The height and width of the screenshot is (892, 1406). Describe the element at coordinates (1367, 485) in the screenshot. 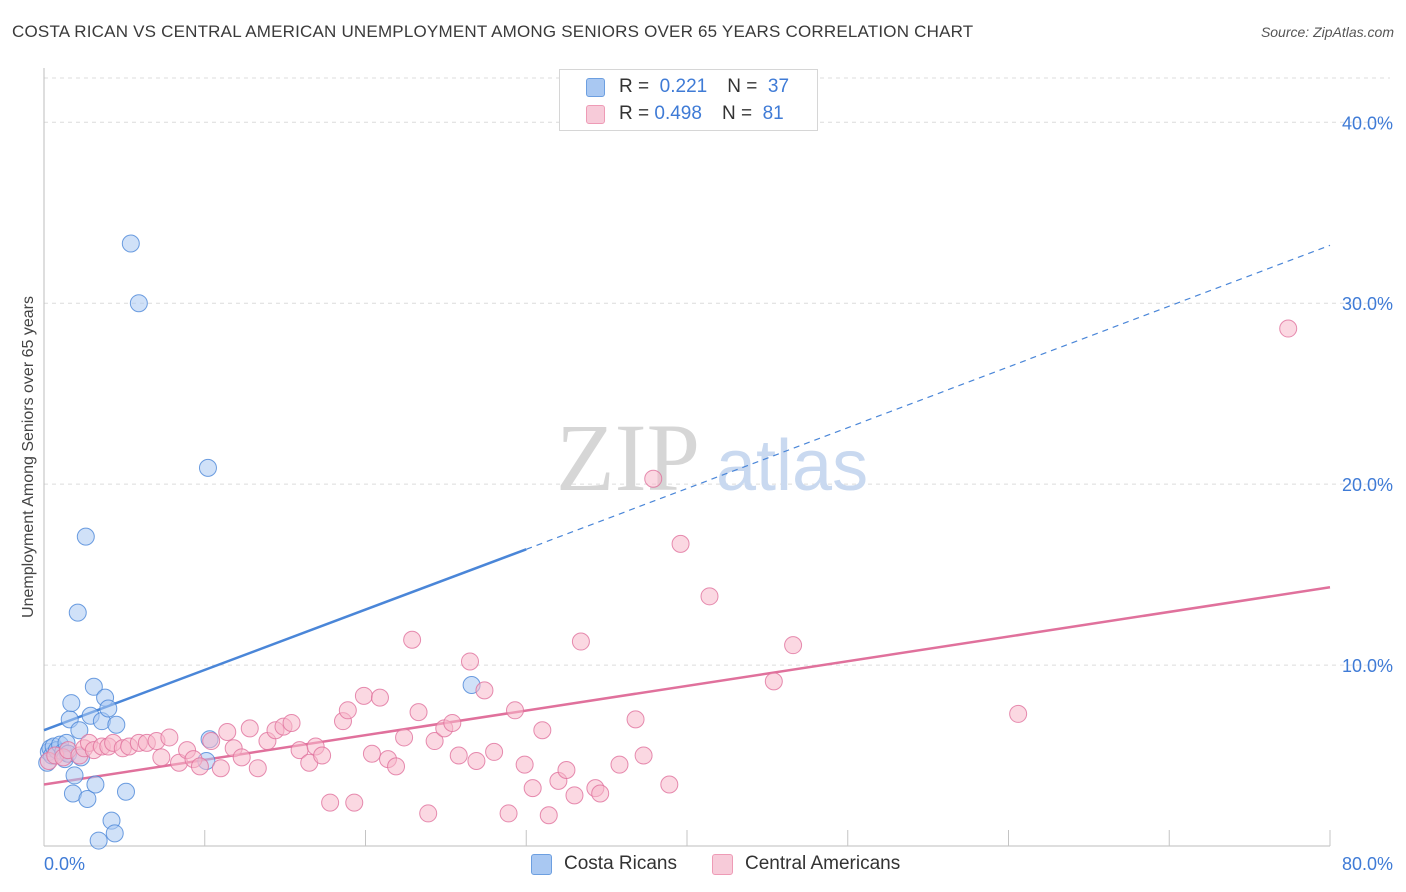

I see `y-tick-label-20: 20.0%` at that location.